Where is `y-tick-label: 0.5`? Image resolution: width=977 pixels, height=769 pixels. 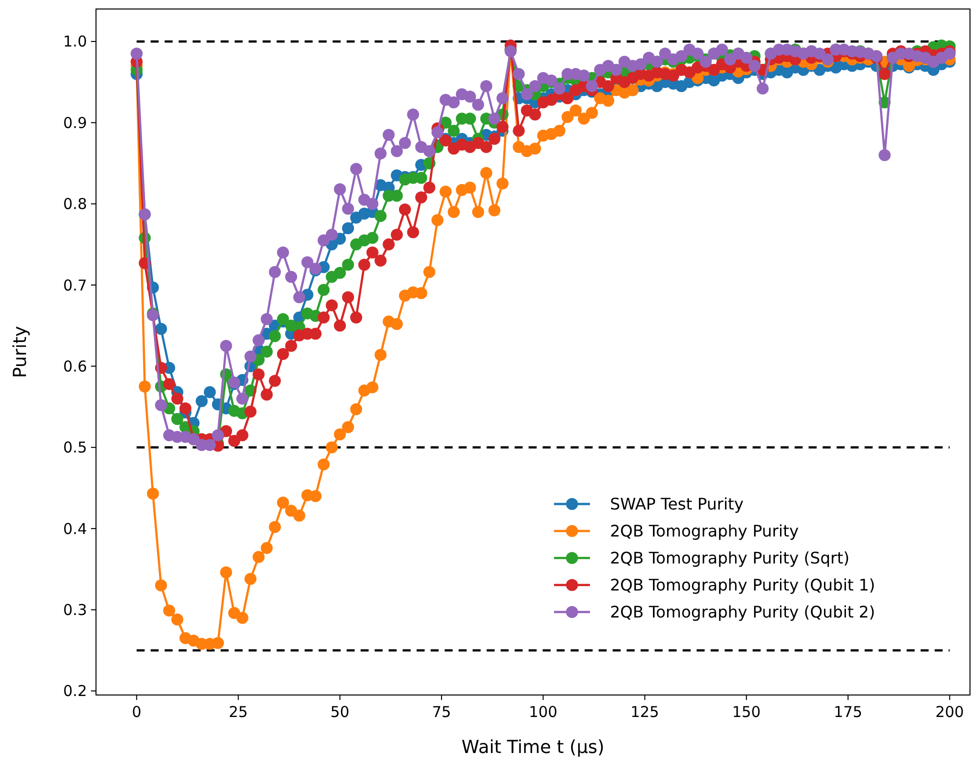 y-tick-label: 0.5 is located at coordinates (75, 447).